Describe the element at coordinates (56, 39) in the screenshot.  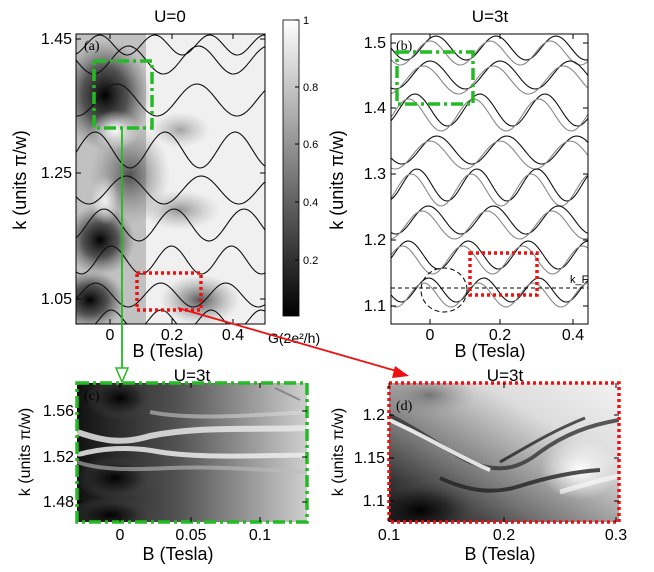
I see `panel-a-ytick-1: 1.45` at that location.